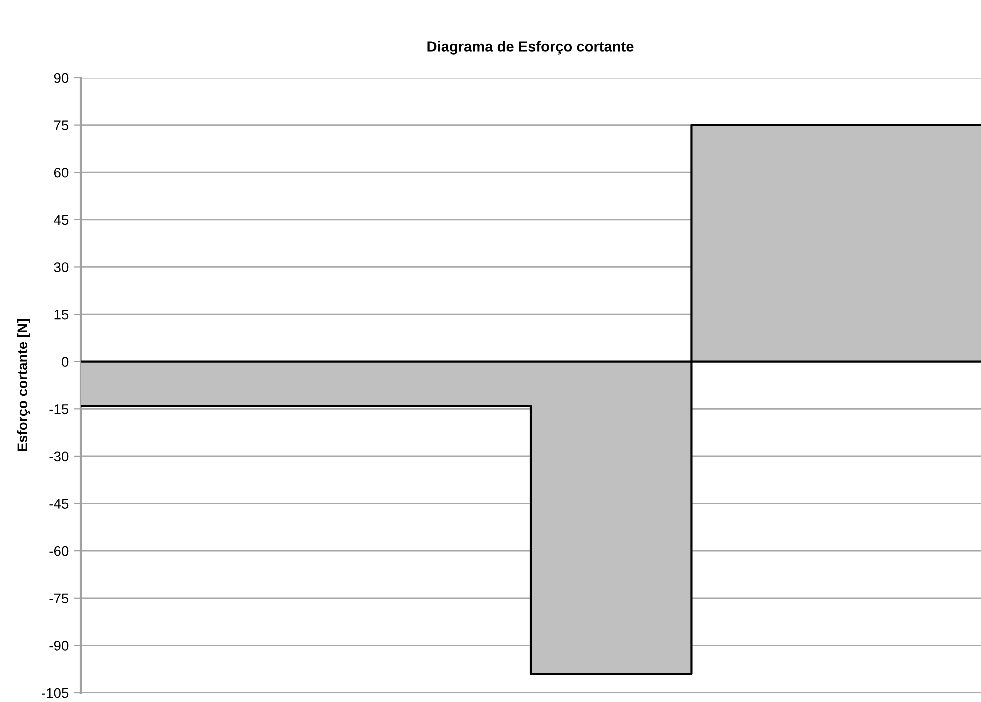 The image size is (981, 702). What do you see at coordinates (61, 173) in the screenshot?
I see `y-tick-label: 60` at bounding box center [61, 173].